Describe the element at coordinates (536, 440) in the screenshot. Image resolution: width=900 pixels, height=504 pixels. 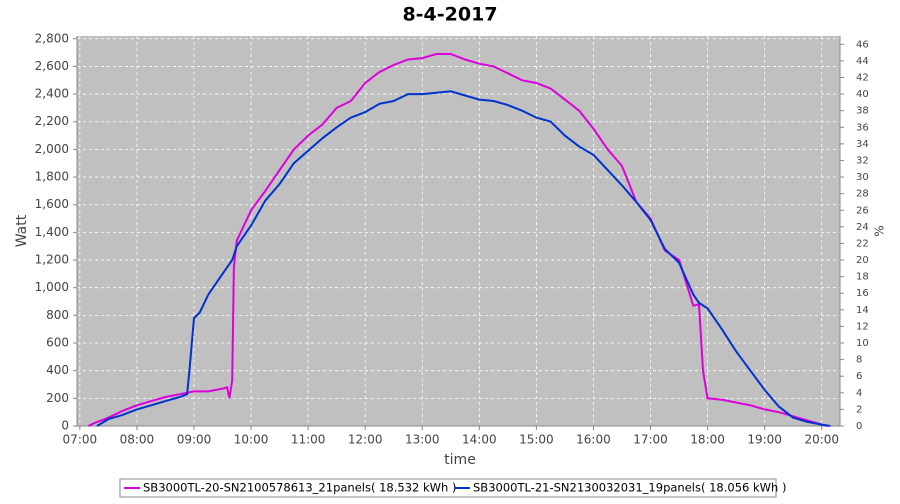
I see `x-tick-label: 15:00` at that location.